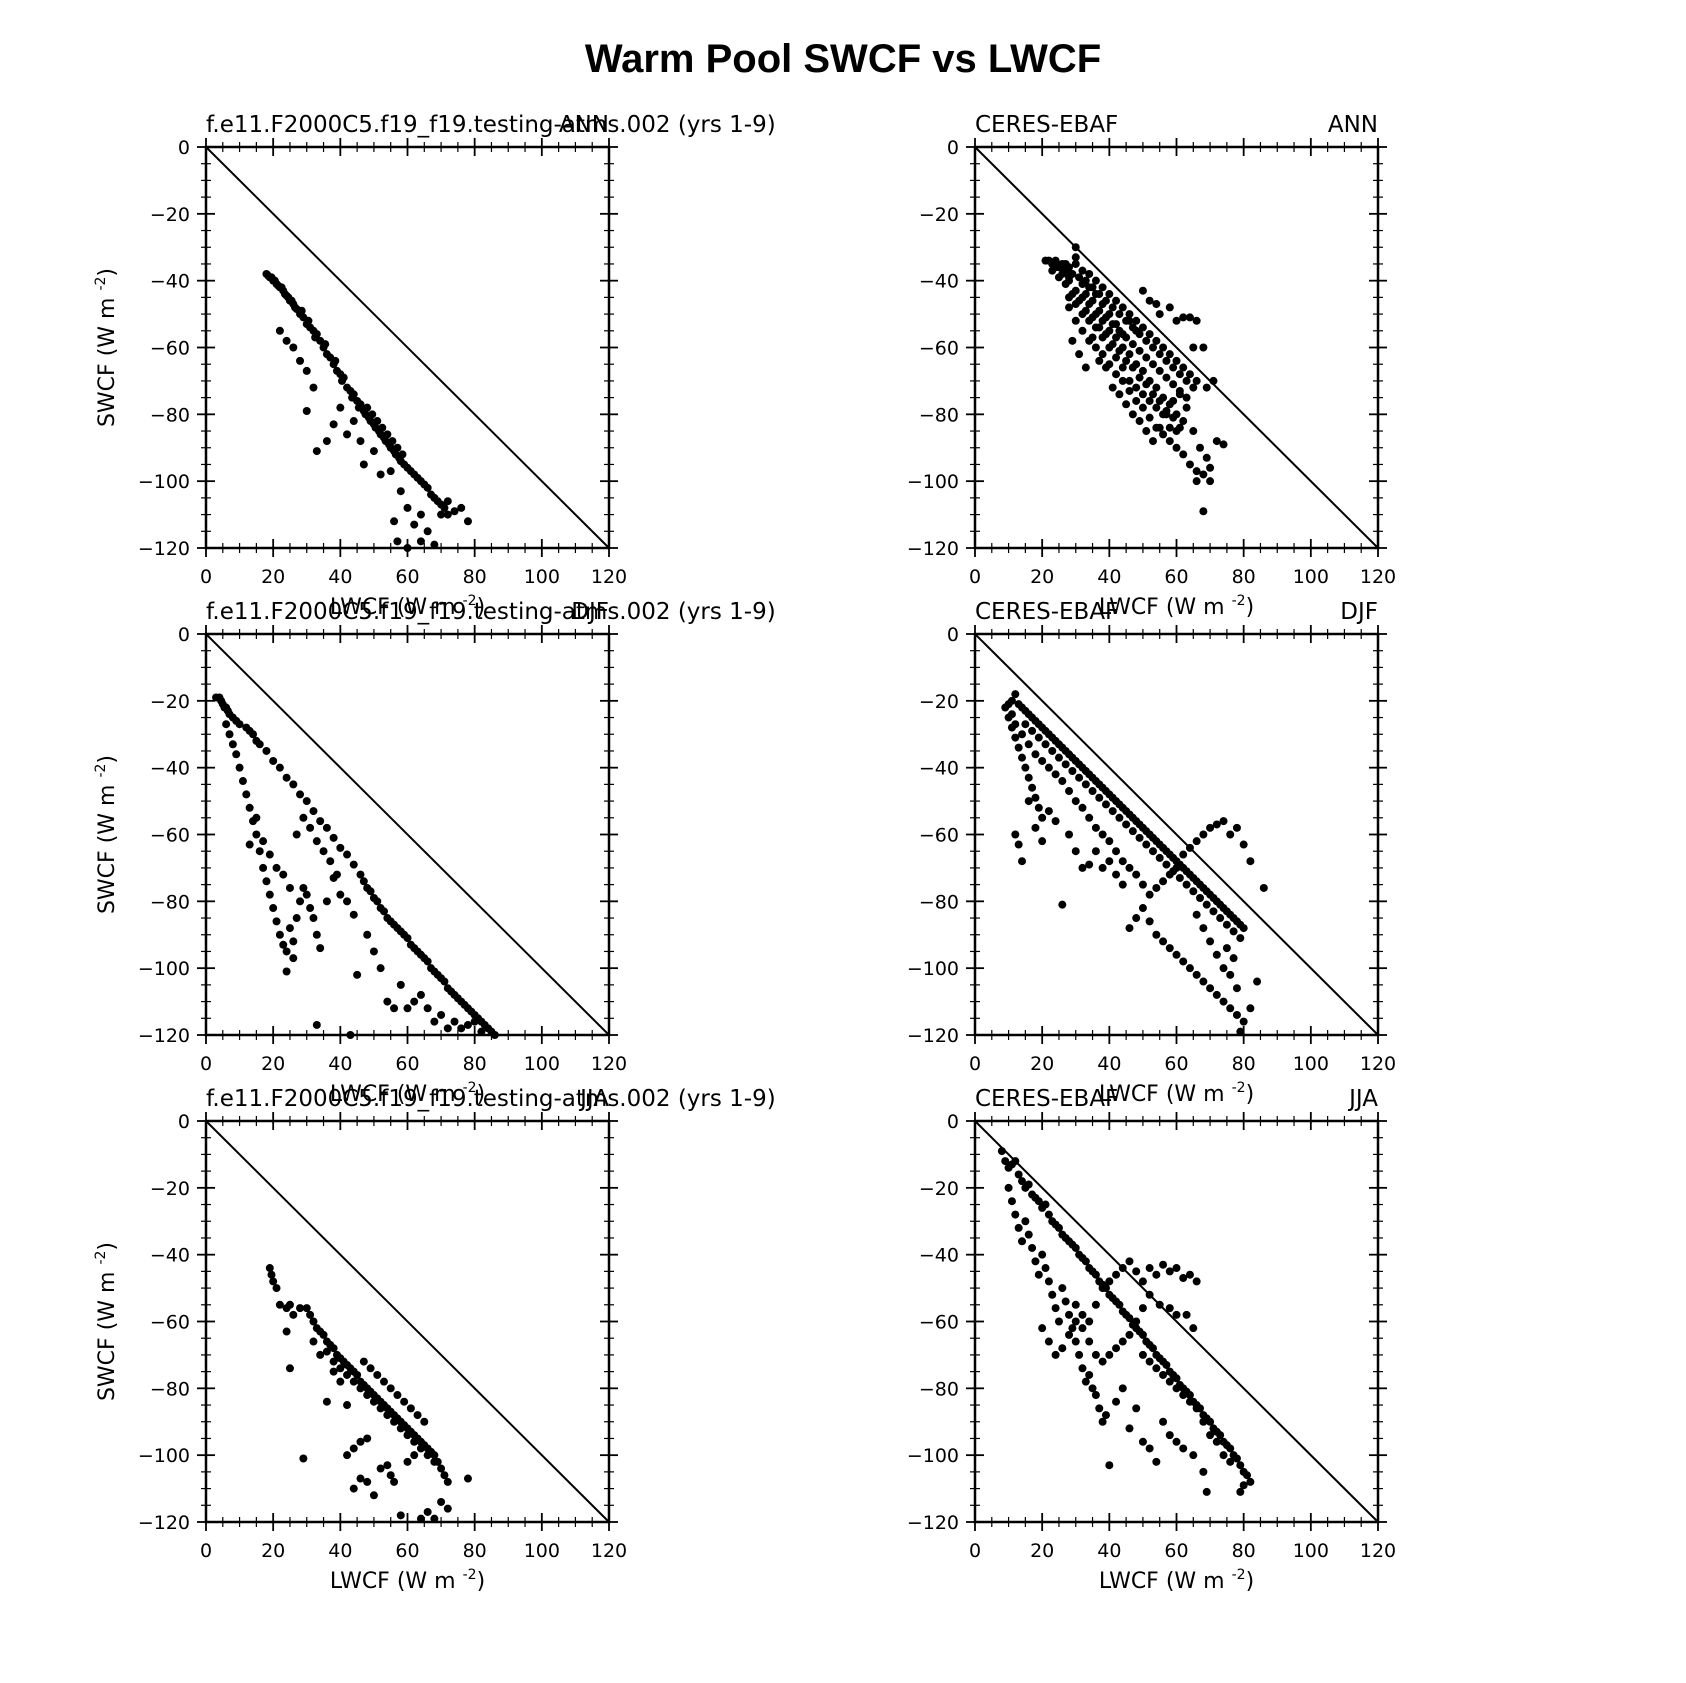  Describe the element at coordinates (106, 1321) in the screenshot. I see `y-axis-label: SWCF (W m -2)` at that location.